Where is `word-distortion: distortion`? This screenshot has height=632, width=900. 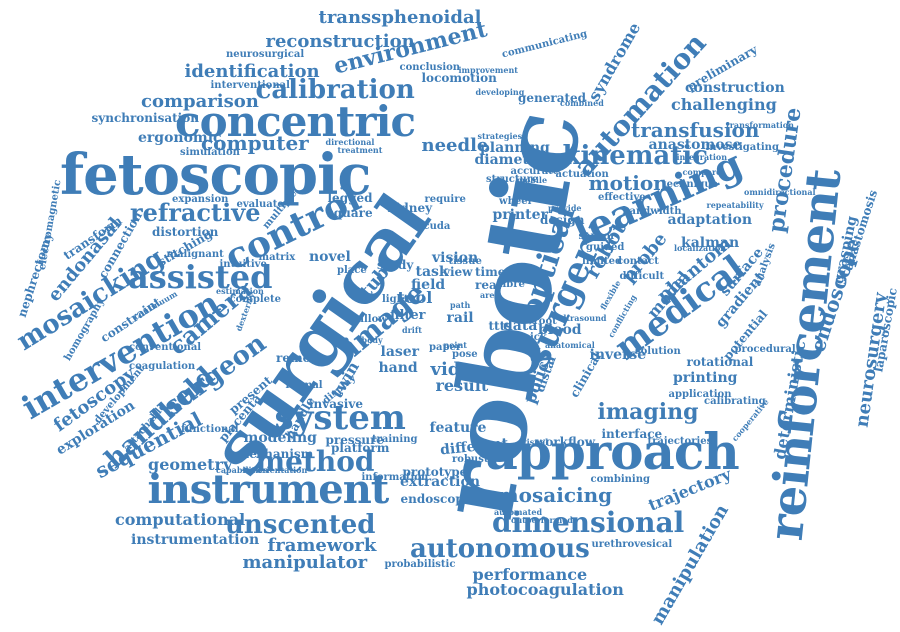
word-distortion: distortion is located at coordinates (185, 232).